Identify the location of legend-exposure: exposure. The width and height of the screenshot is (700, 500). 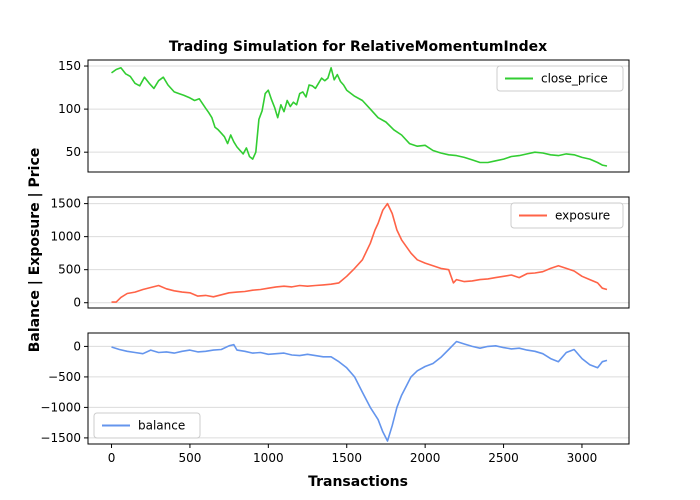
(567, 215).